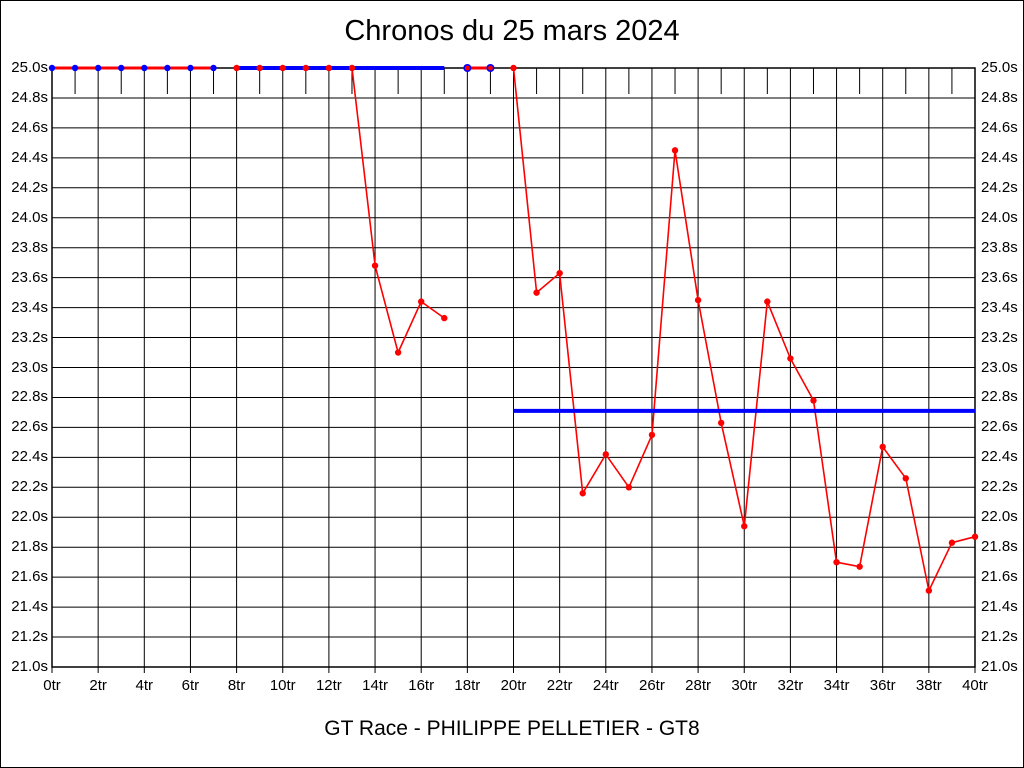 The image size is (1024, 768). I want to click on y-axis-label-left: 22.0s, so click(29, 517).